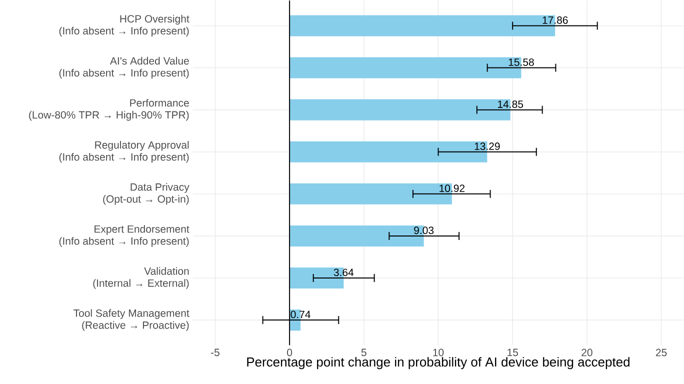  I want to click on x-tick-label: 25, so click(661, 352).